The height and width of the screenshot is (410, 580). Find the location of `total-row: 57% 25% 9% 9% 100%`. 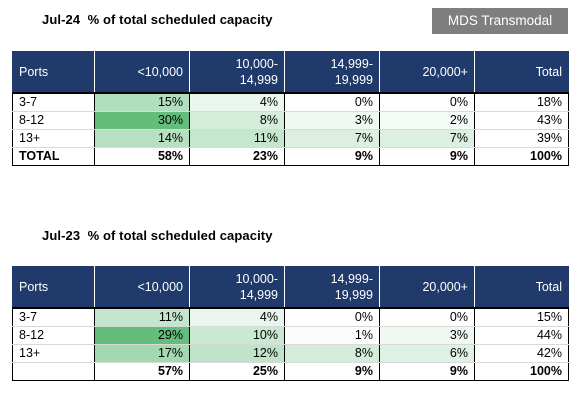

total-row: 57% 25% 9% 9% 100% is located at coordinates (290, 371).